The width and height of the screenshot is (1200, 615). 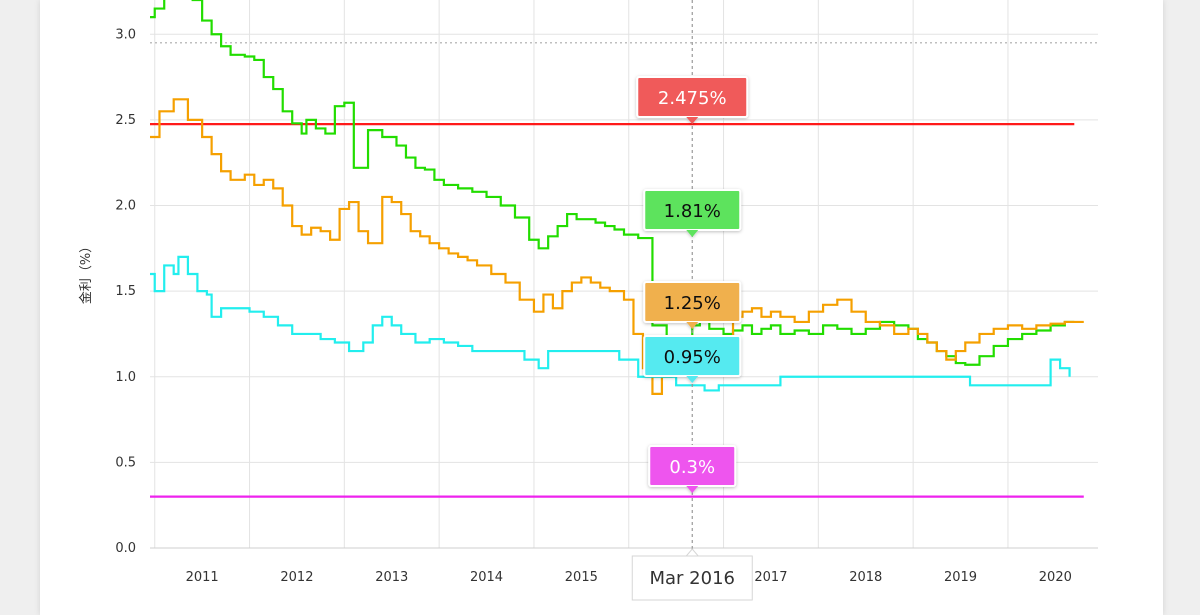 I want to click on series-tooltip-3: 1.25%, so click(x=692, y=305).